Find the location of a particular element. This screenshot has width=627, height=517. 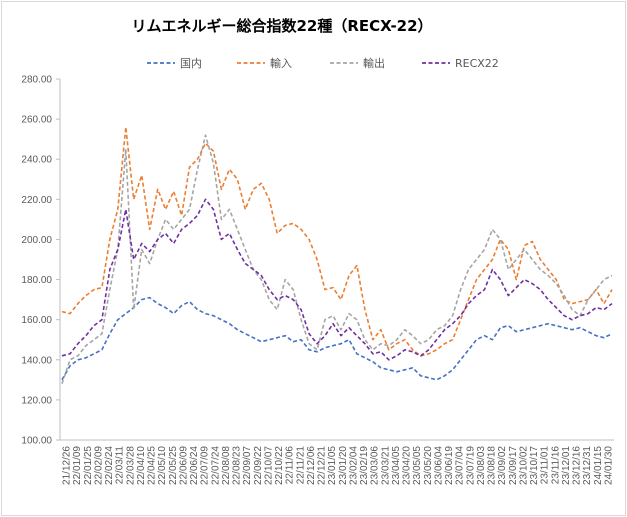

x-tick-label: 22/10/07 is located at coordinates (268, 465).